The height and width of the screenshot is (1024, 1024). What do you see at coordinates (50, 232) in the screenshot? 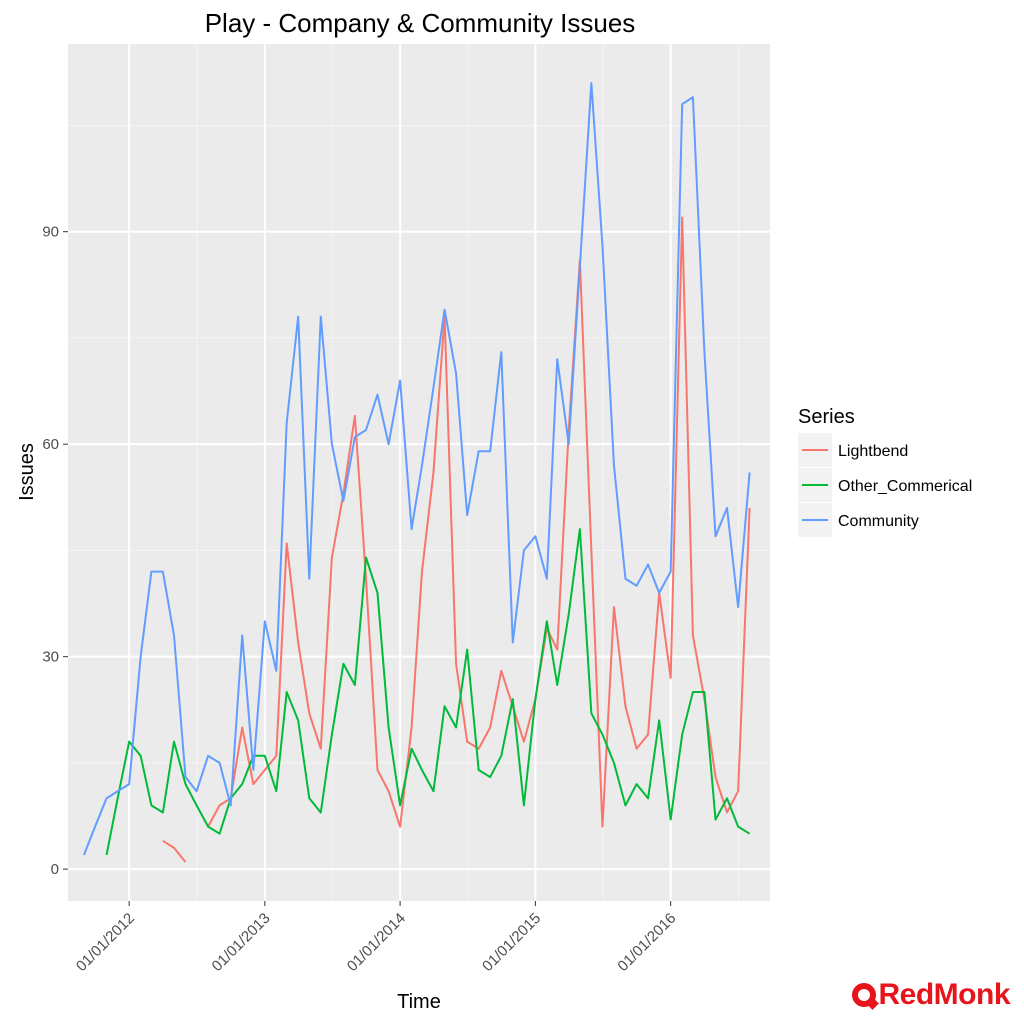
I see `y-tick-label: 90` at bounding box center [50, 232].